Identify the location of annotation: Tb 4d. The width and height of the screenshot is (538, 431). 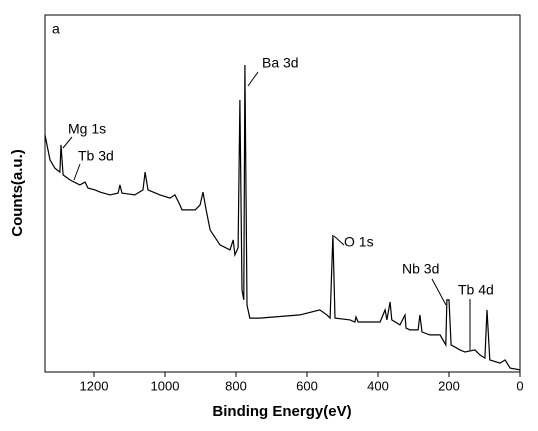
(476, 290).